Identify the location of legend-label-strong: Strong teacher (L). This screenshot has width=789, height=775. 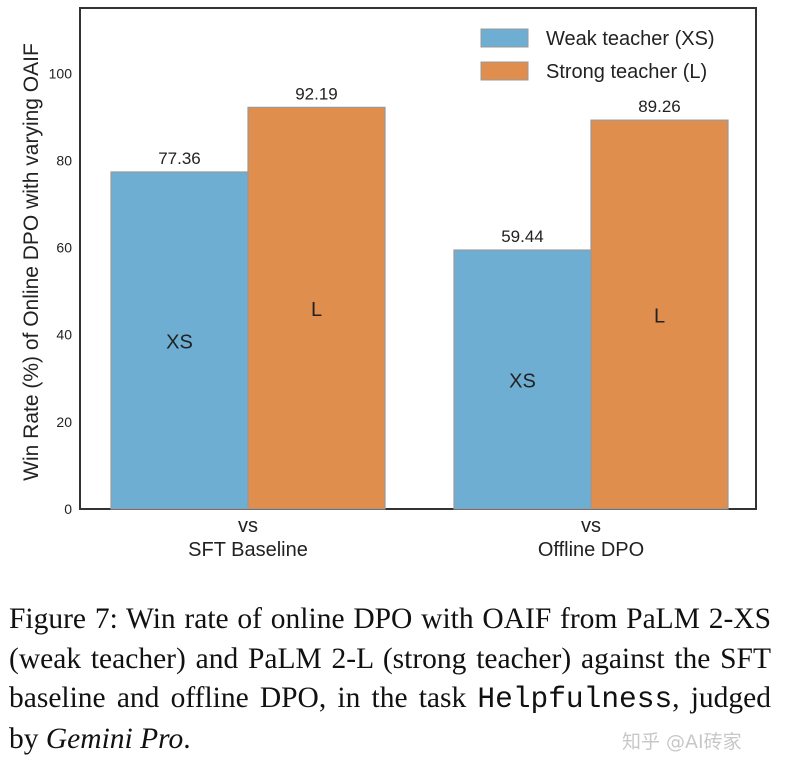
(626, 72).